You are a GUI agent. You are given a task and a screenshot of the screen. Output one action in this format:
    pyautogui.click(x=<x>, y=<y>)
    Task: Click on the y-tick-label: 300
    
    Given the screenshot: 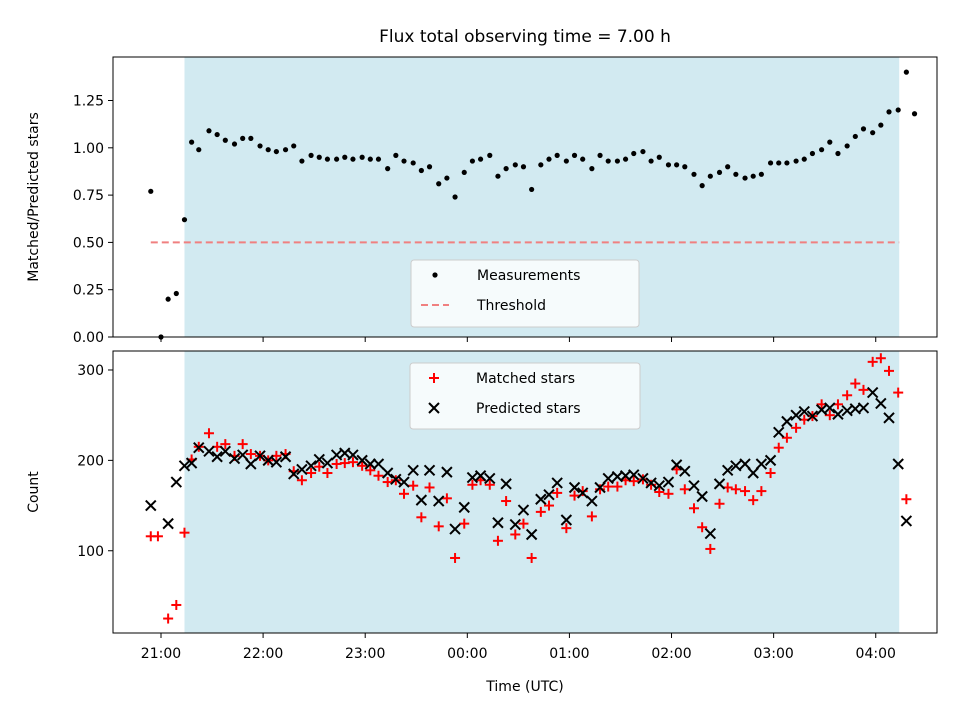 What is the action you would take?
    pyautogui.click(x=90, y=371)
    